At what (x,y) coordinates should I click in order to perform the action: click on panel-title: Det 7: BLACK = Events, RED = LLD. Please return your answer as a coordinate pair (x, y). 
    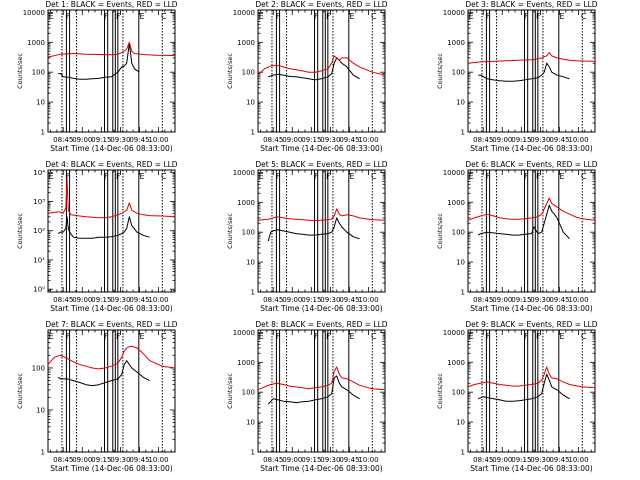
    Looking at the image, I should click on (111, 324).